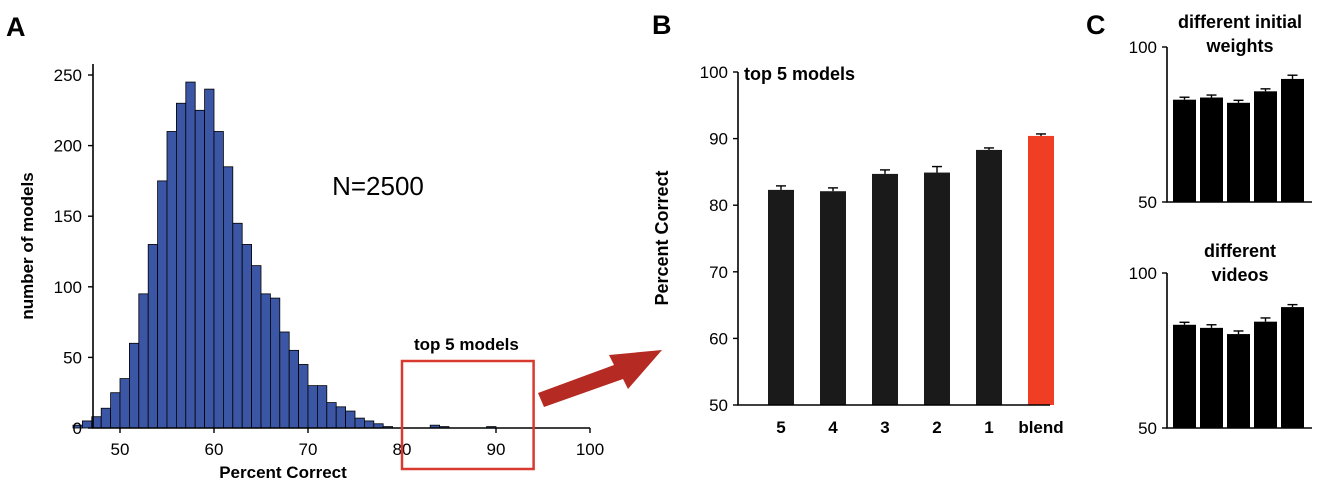 The width and height of the screenshot is (1335, 488). Describe the element at coordinates (16, 27) in the screenshot. I see `panel-label-a: A` at that location.